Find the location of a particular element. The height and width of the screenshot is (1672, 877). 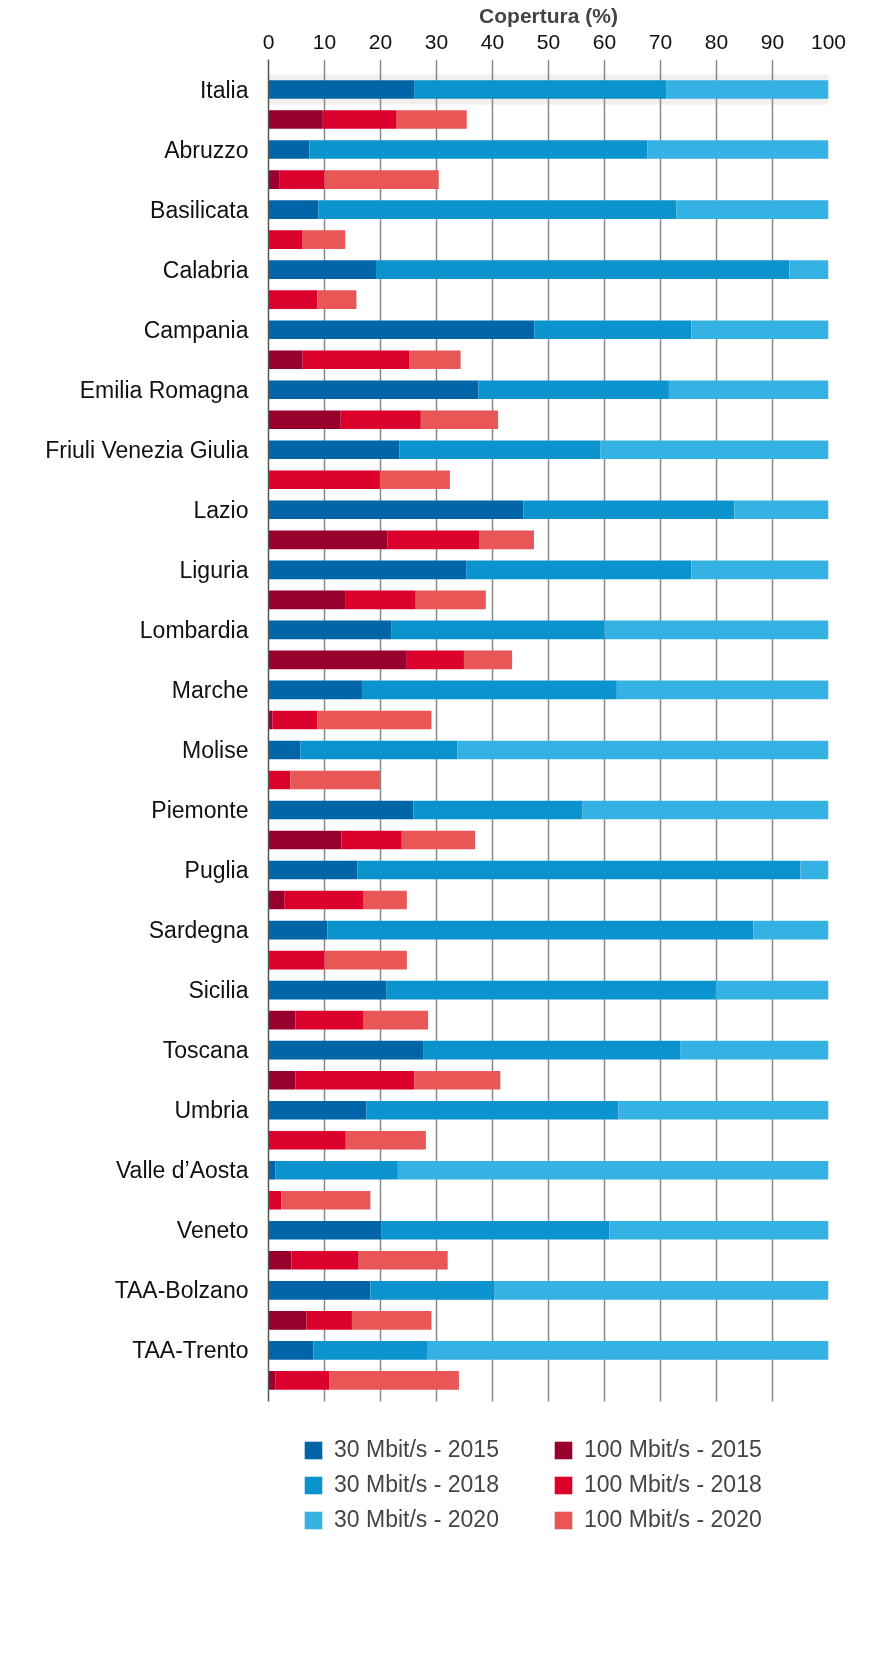

legend-label: 30 Mbit/s - 2015 is located at coordinates (417, 1449).